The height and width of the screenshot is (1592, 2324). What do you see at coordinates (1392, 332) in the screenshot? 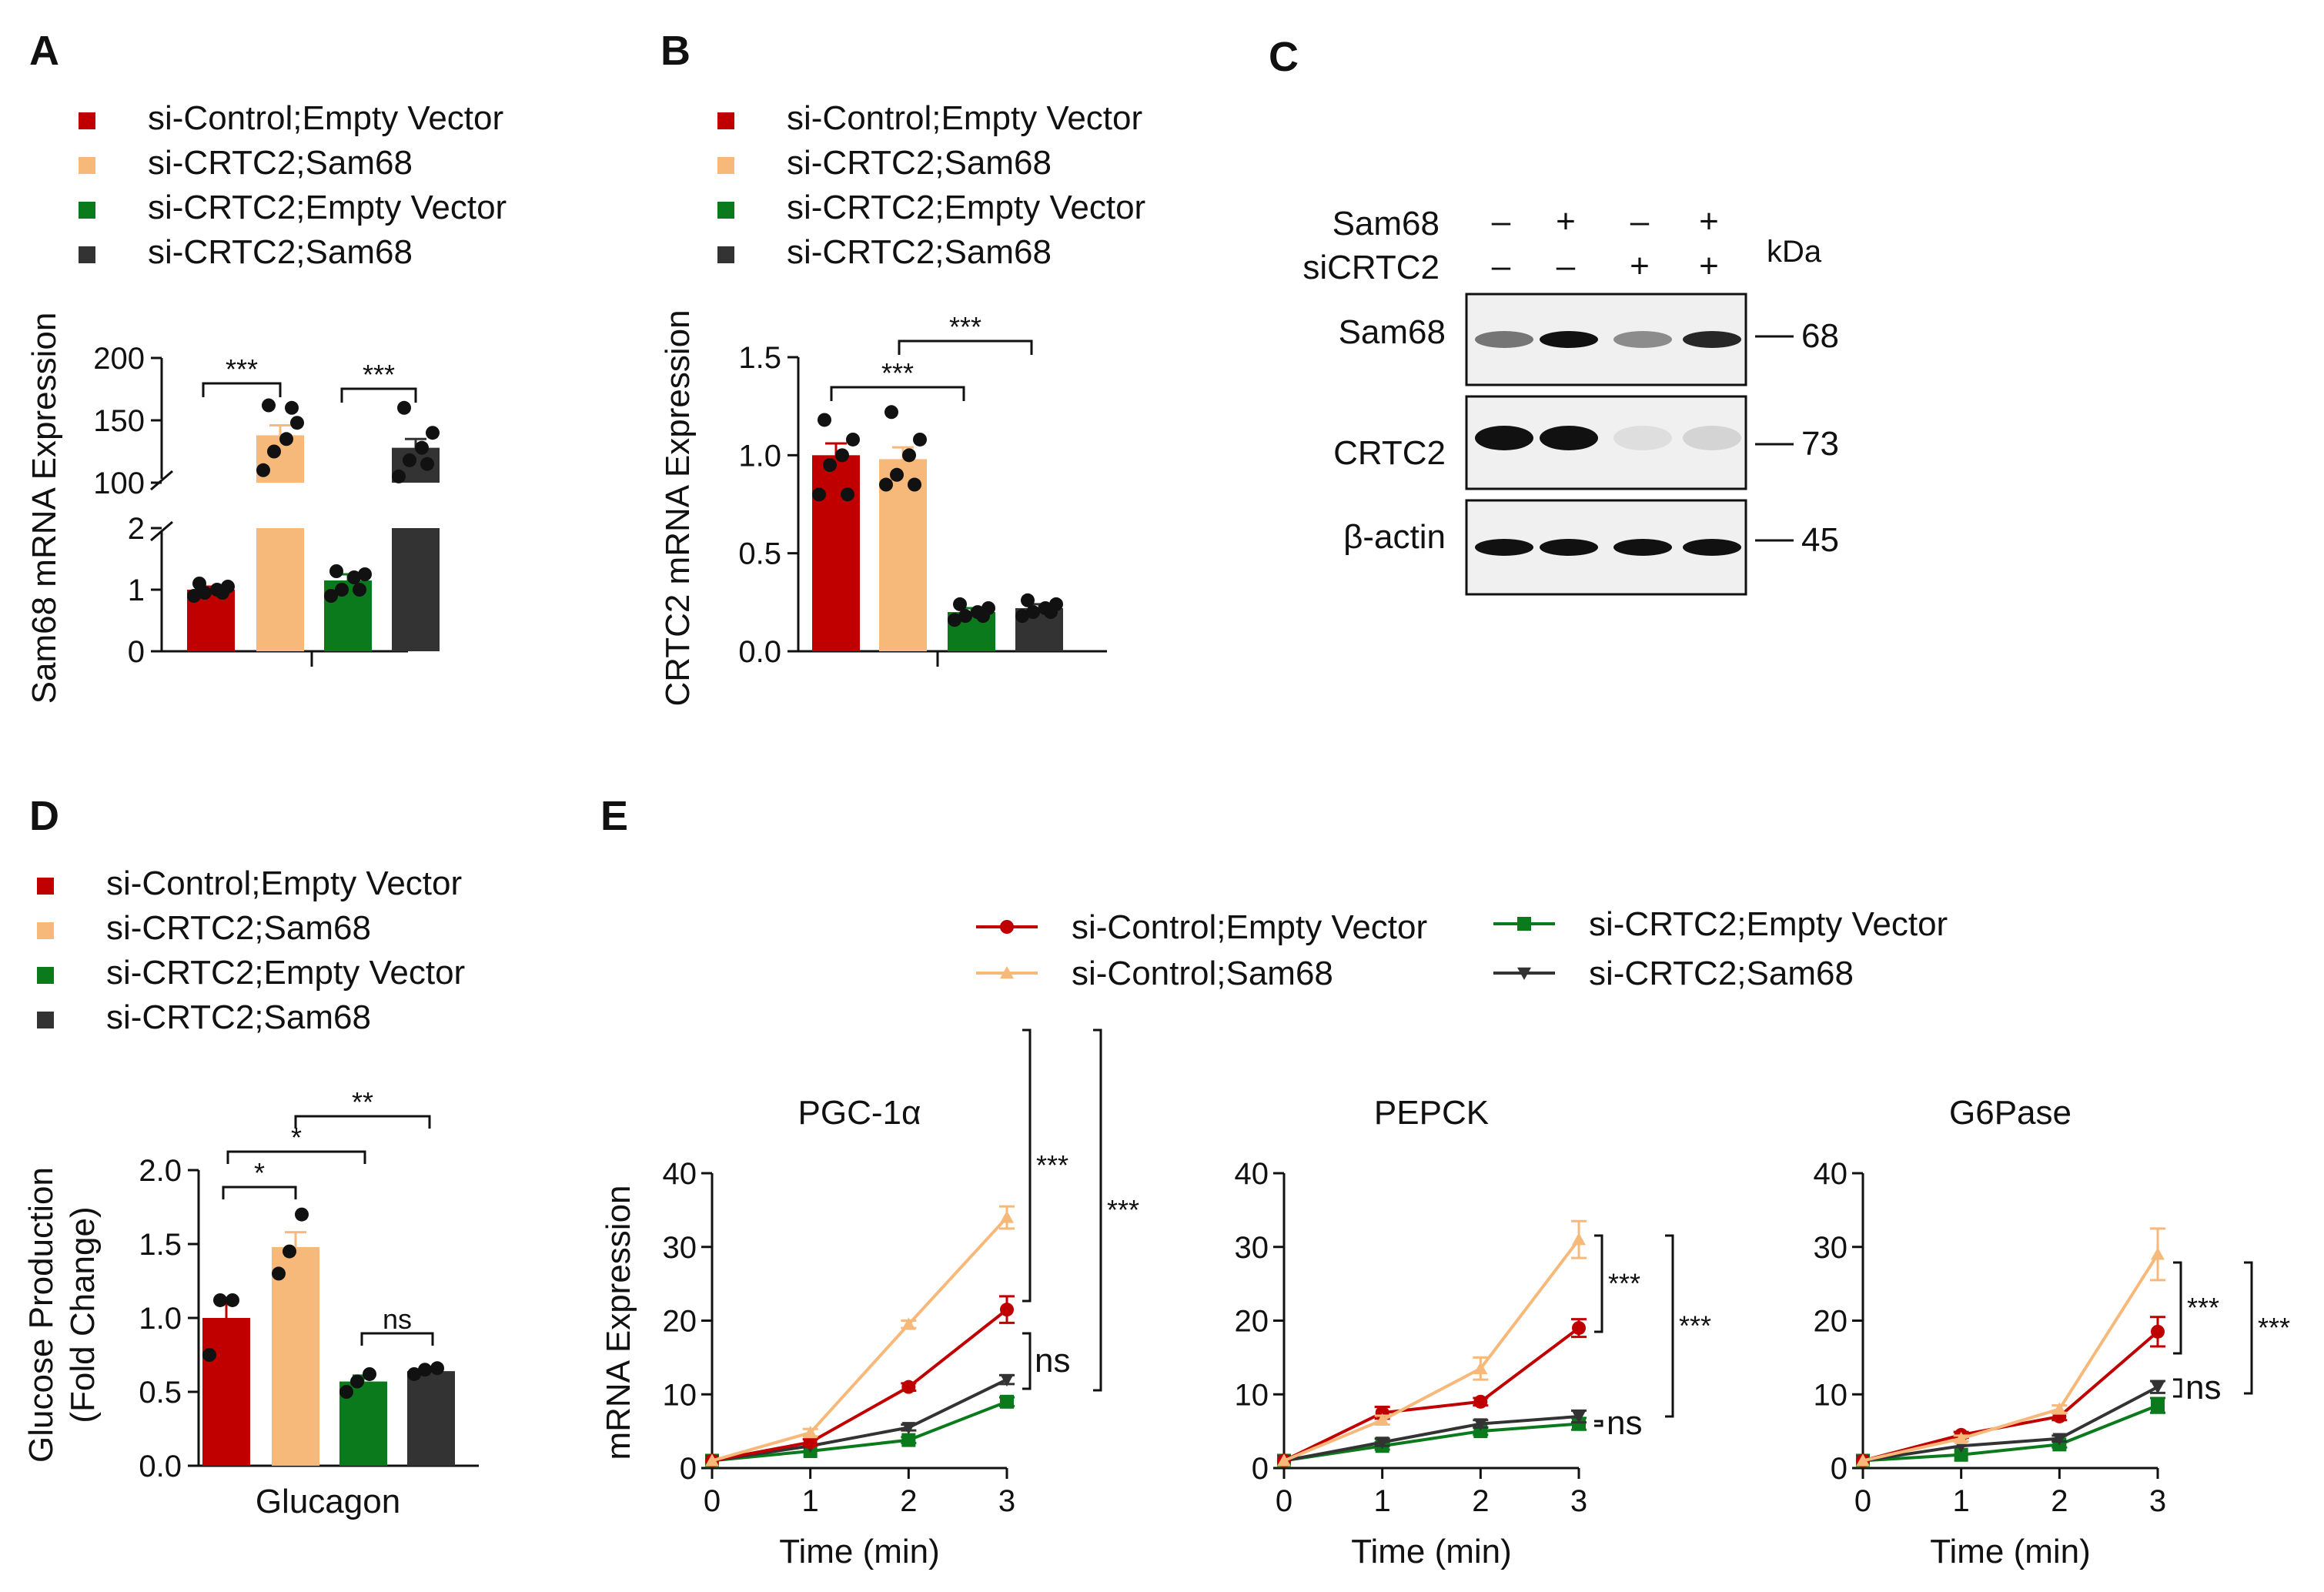
I see `western-band-label-0: Sam68` at bounding box center [1392, 332].